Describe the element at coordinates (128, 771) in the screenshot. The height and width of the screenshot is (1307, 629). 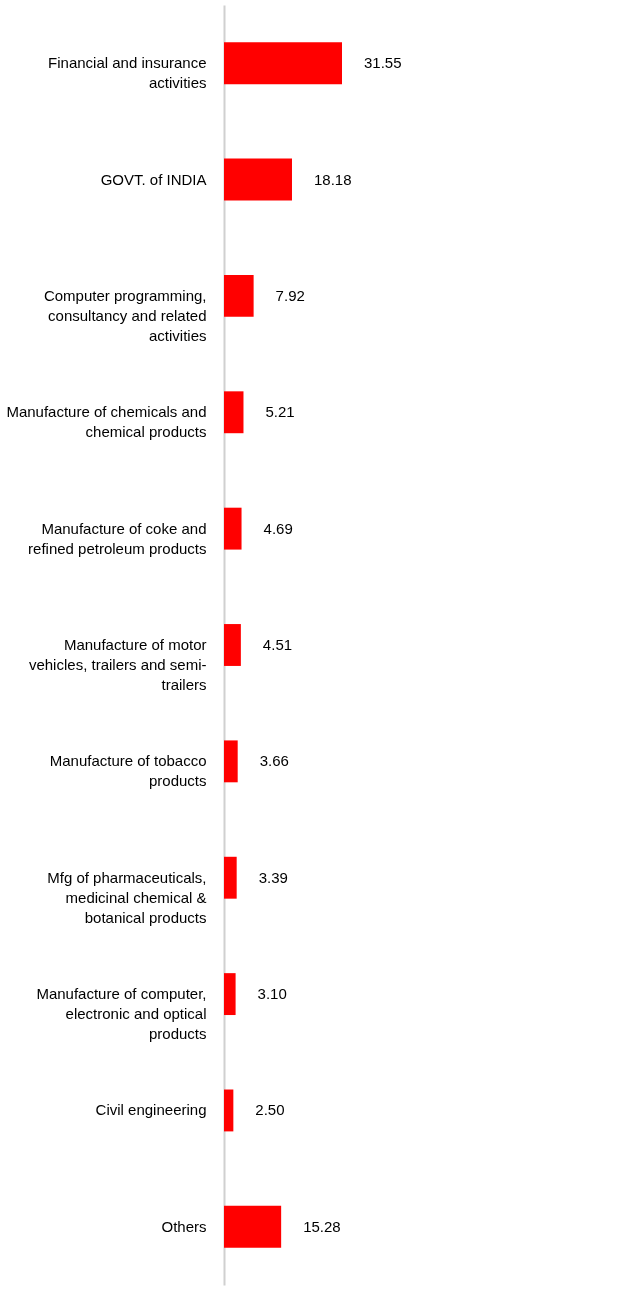
I see `y-tick-label: Manufacture of tobacco products` at that location.